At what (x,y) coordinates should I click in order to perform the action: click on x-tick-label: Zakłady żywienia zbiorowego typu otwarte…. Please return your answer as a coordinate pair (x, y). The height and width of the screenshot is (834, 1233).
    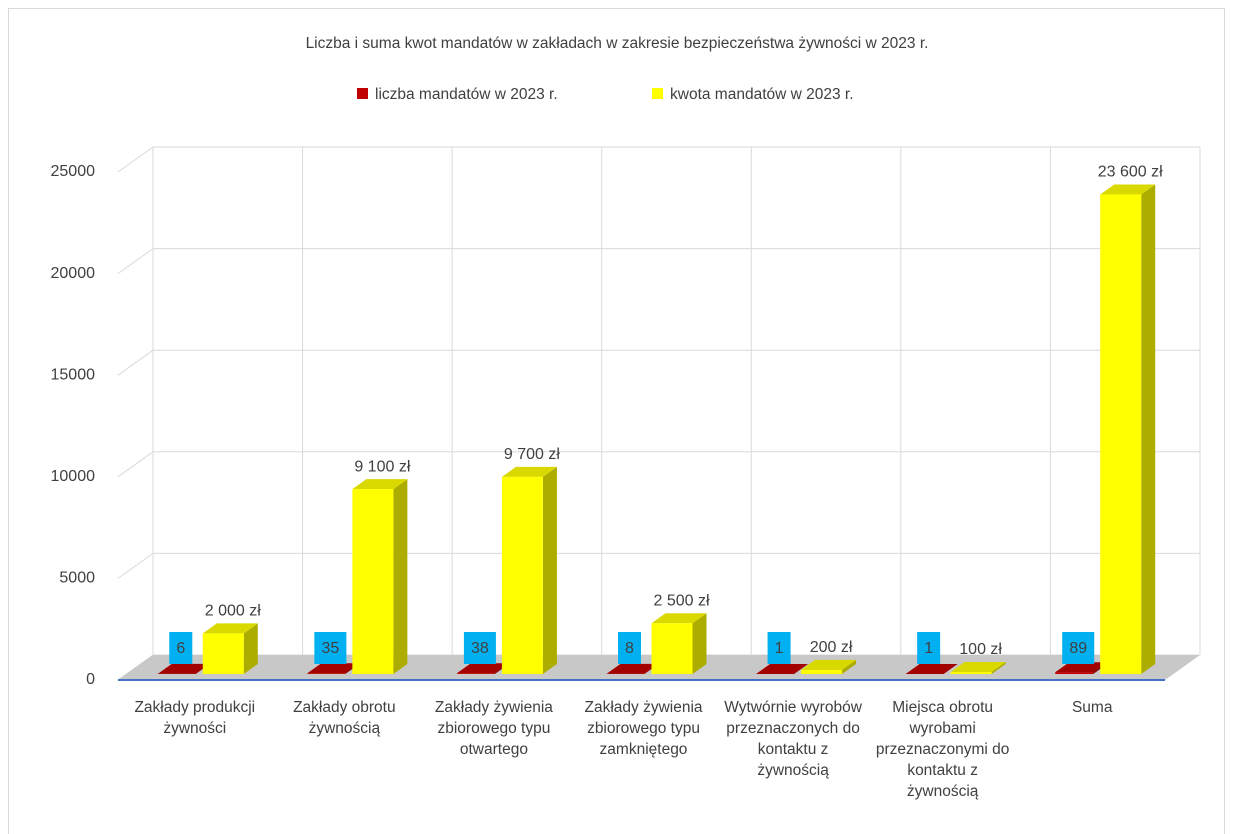
    Looking at the image, I should click on (493, 728).